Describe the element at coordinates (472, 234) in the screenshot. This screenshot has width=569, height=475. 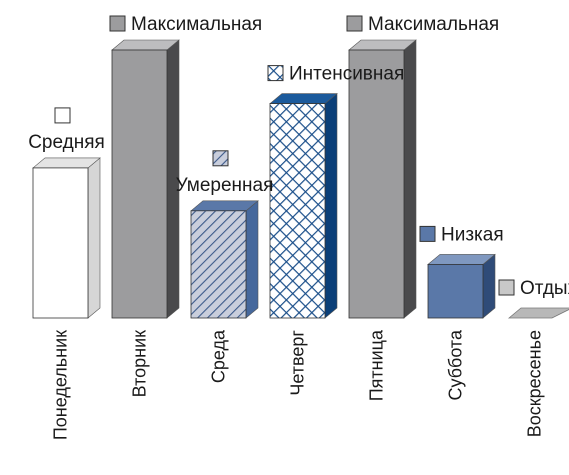
I see `bar-data-label: Низкая` at that location.